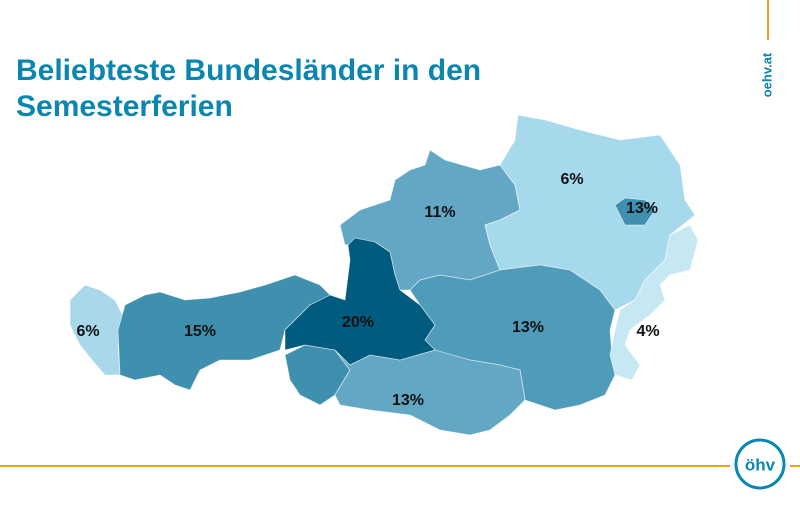  Describe the element at coordinates (647, 331) in the screenshot. I see `region-value-label: 4%` at that location.